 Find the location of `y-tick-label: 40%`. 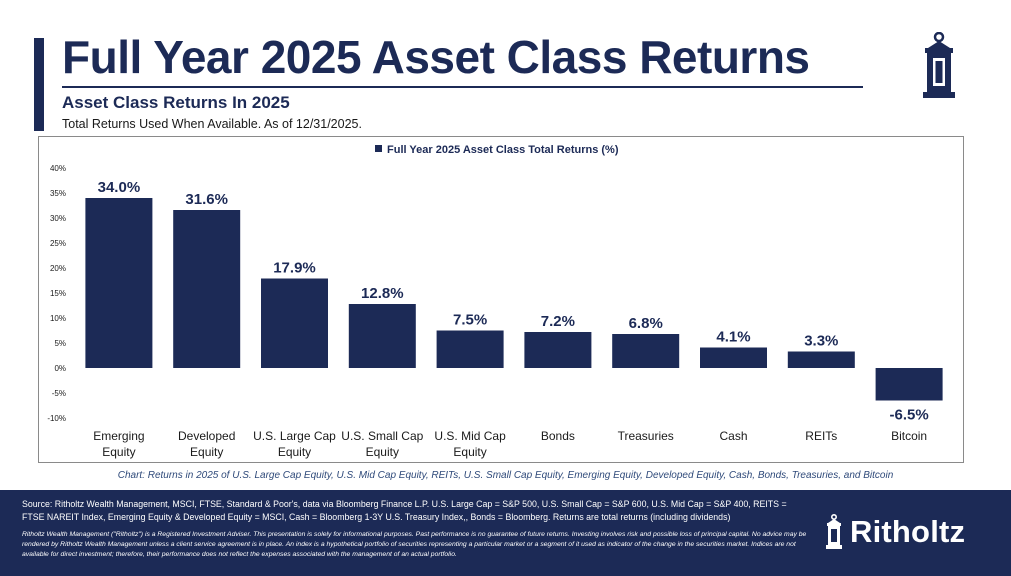

y-tick-label: 40% is located at coordinates (58, 168).